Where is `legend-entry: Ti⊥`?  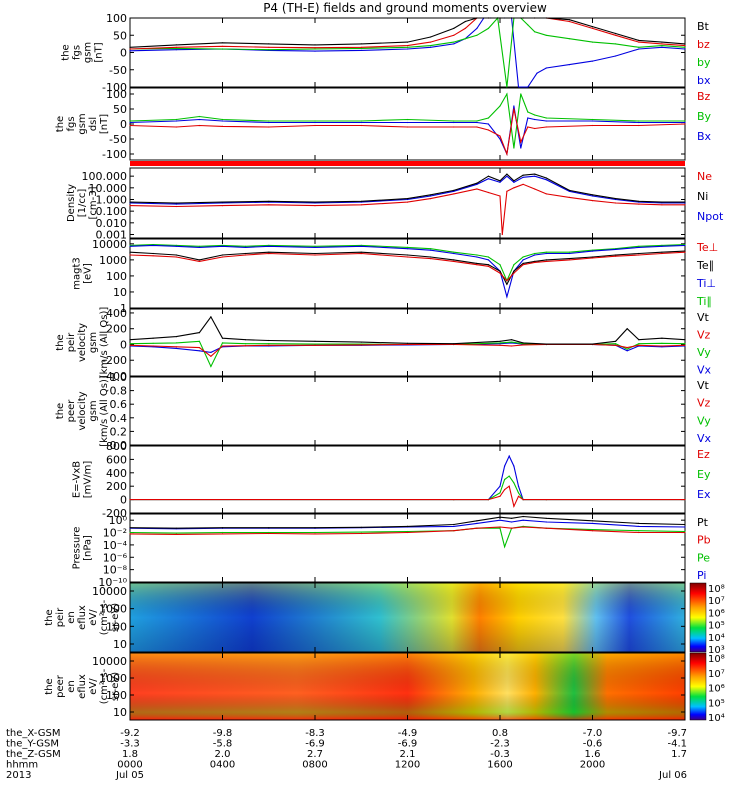
legend-entry: Ti⊥ is located at coordinates (706, 283).